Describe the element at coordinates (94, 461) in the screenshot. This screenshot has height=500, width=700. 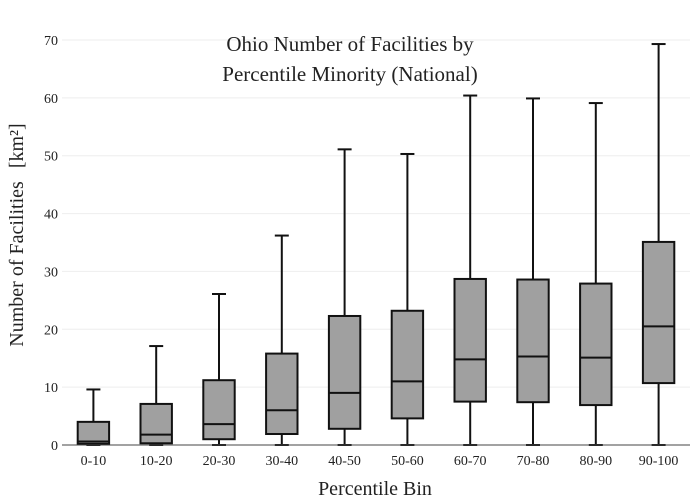
I see `x-tick-label-0-10: 0-10` at that location.